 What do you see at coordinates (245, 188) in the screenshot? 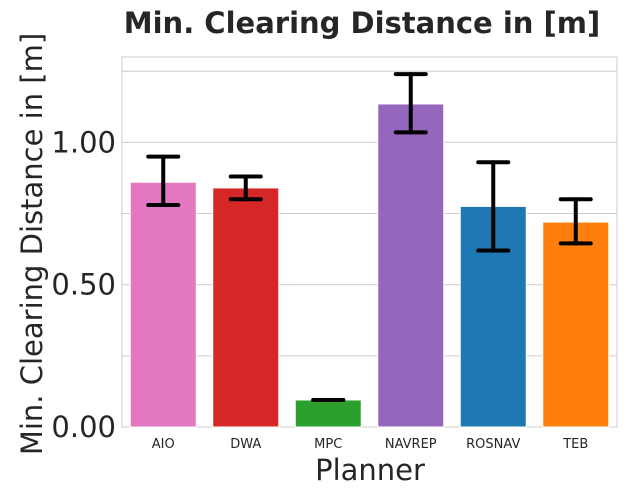
I see `error-bar-dwa` at bounding box center [245, 188].